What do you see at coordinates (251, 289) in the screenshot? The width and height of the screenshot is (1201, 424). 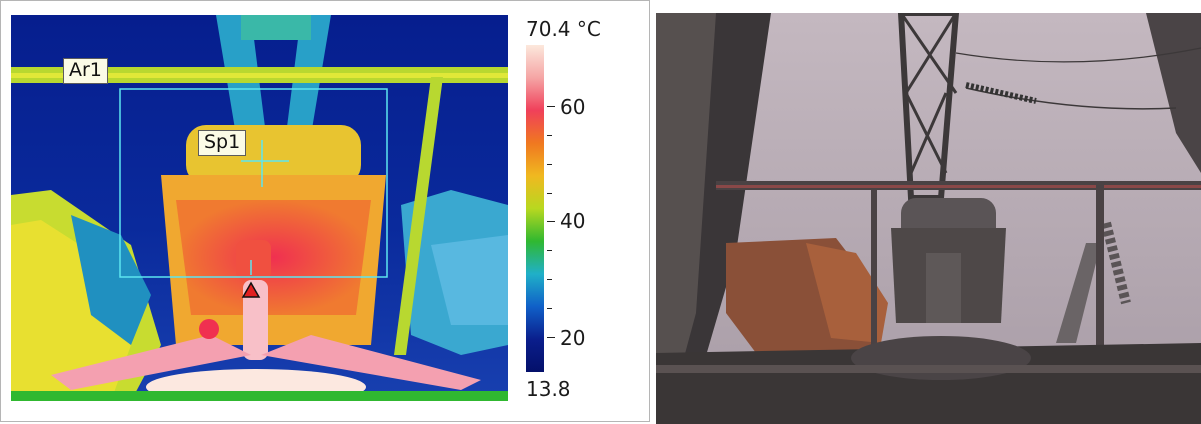 I see `hotspot-marker` at bounding box center [251, 289].